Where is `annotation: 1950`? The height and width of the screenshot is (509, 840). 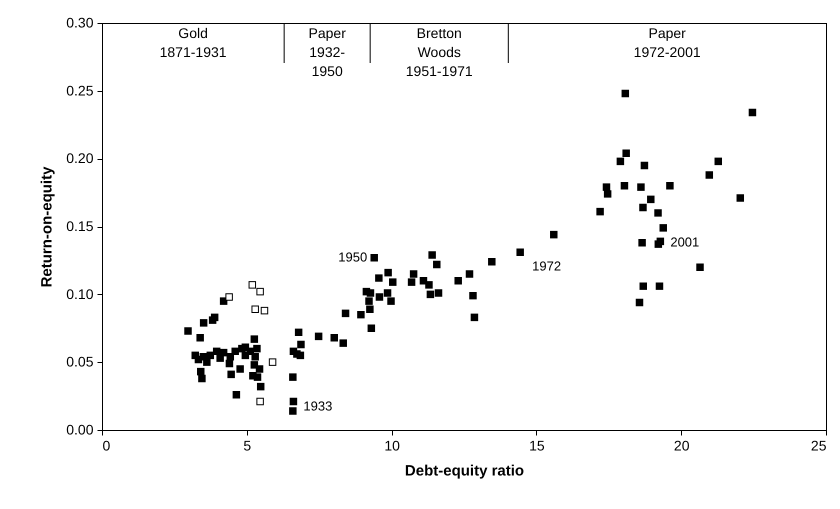 annotation: 1950 is located at coordinates (353, 257).